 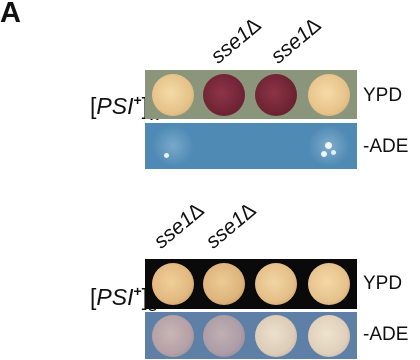 I want to click on panel-label: A, so click(x=10, y=14).